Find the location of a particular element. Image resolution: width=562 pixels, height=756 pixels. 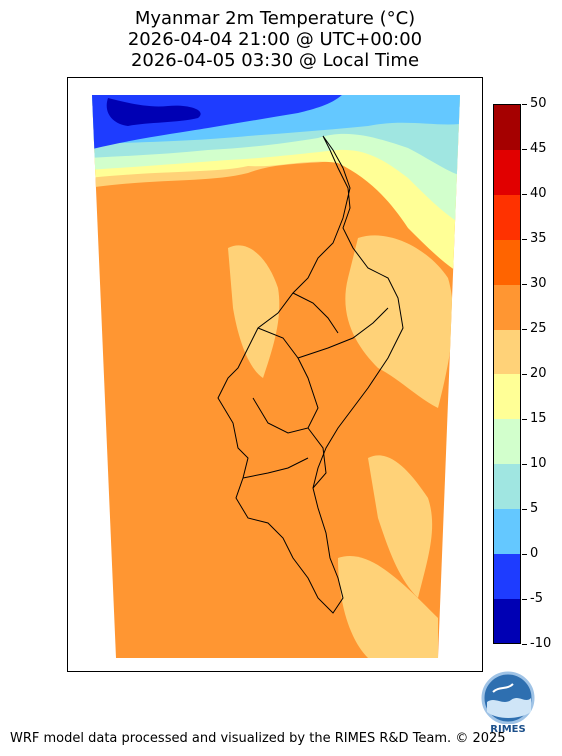

colorbar-tick-label: 35 is located at coordinates (538, 238).